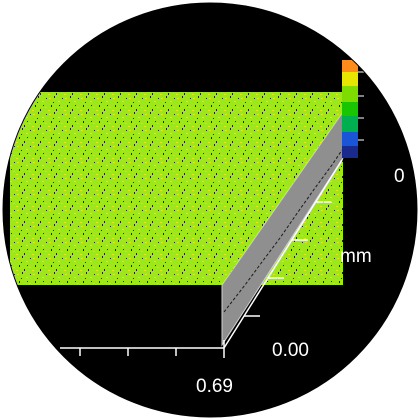  Describe the element at coordinates (290, 350) in the screenshot. I see `z-axis-zero-label: 0.00` at that location.